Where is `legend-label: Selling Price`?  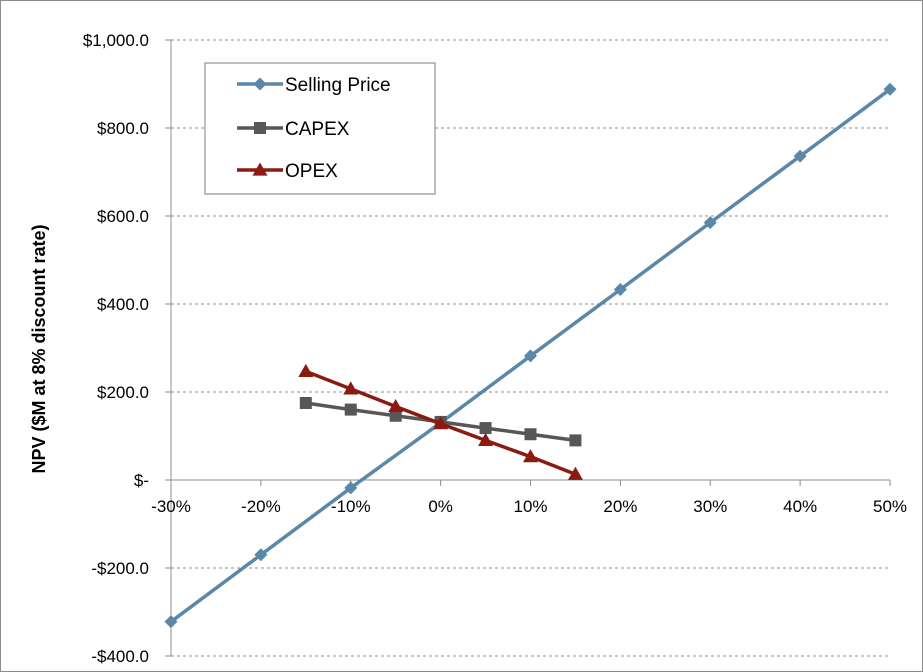
legend-label: Selling Price is located at coordinates (338, 85).